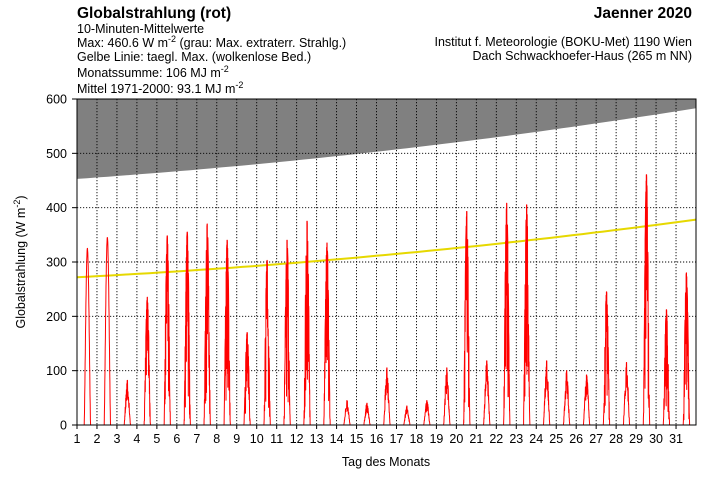 Image resolution: width=706 pixels, height=478 pixels. I want to click on x-tick-label: 2, so click(96, 439).